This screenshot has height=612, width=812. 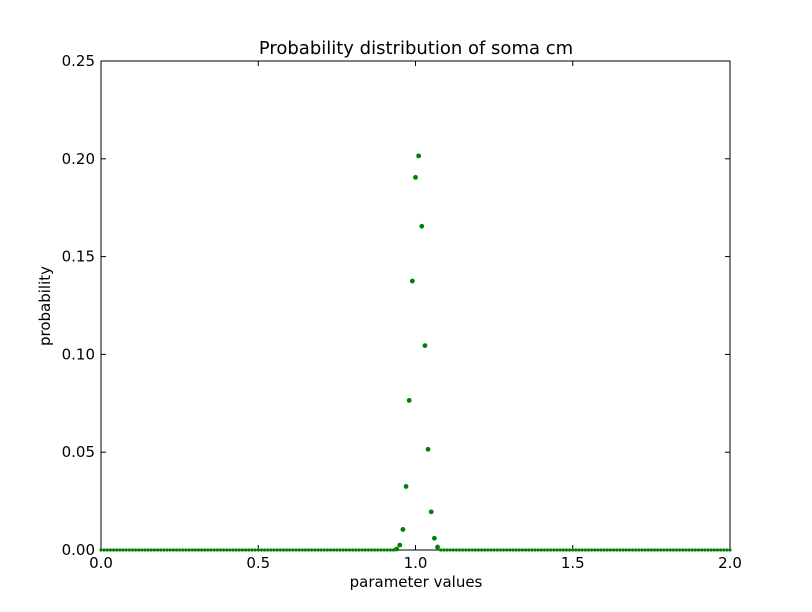 I want to click on x-tick-label: 1.0, so click(x=416, y=563).